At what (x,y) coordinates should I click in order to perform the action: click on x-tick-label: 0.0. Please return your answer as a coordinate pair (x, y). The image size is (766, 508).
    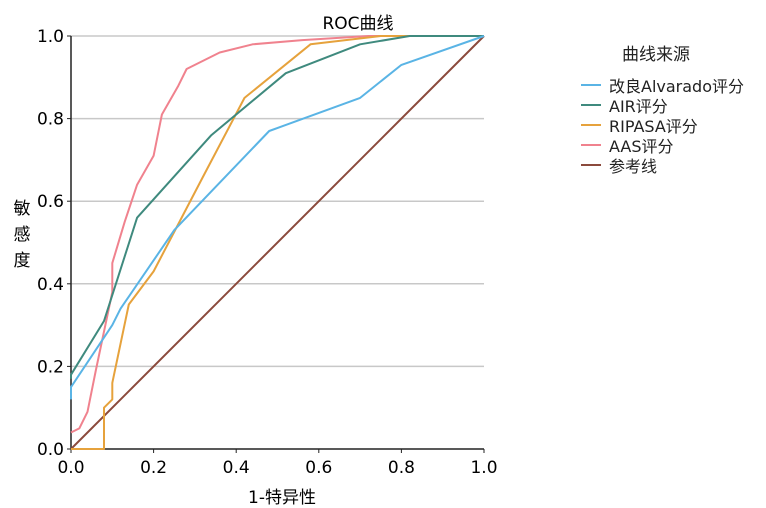
    Looking at the image, I should click on (70, 468).